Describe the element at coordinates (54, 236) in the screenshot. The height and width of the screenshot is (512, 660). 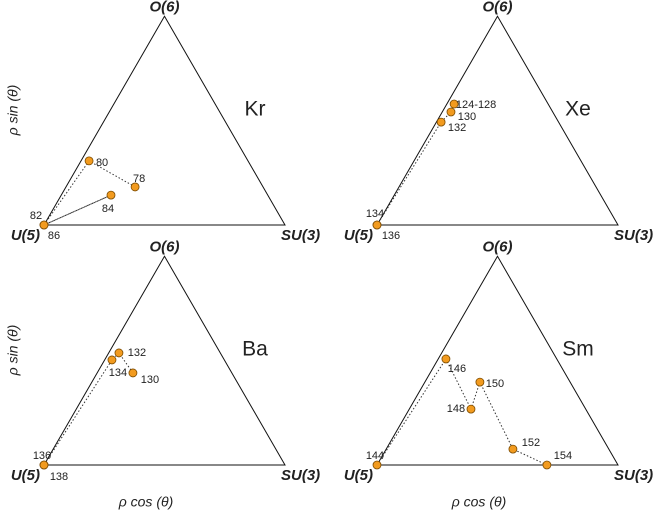
I see `point-label: 86` at that location.